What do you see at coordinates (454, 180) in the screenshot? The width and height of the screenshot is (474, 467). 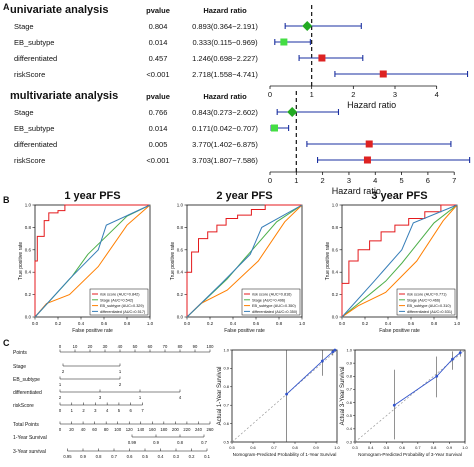 I see `forest-x-tick-label: 7` at bounding box center [454, 180].